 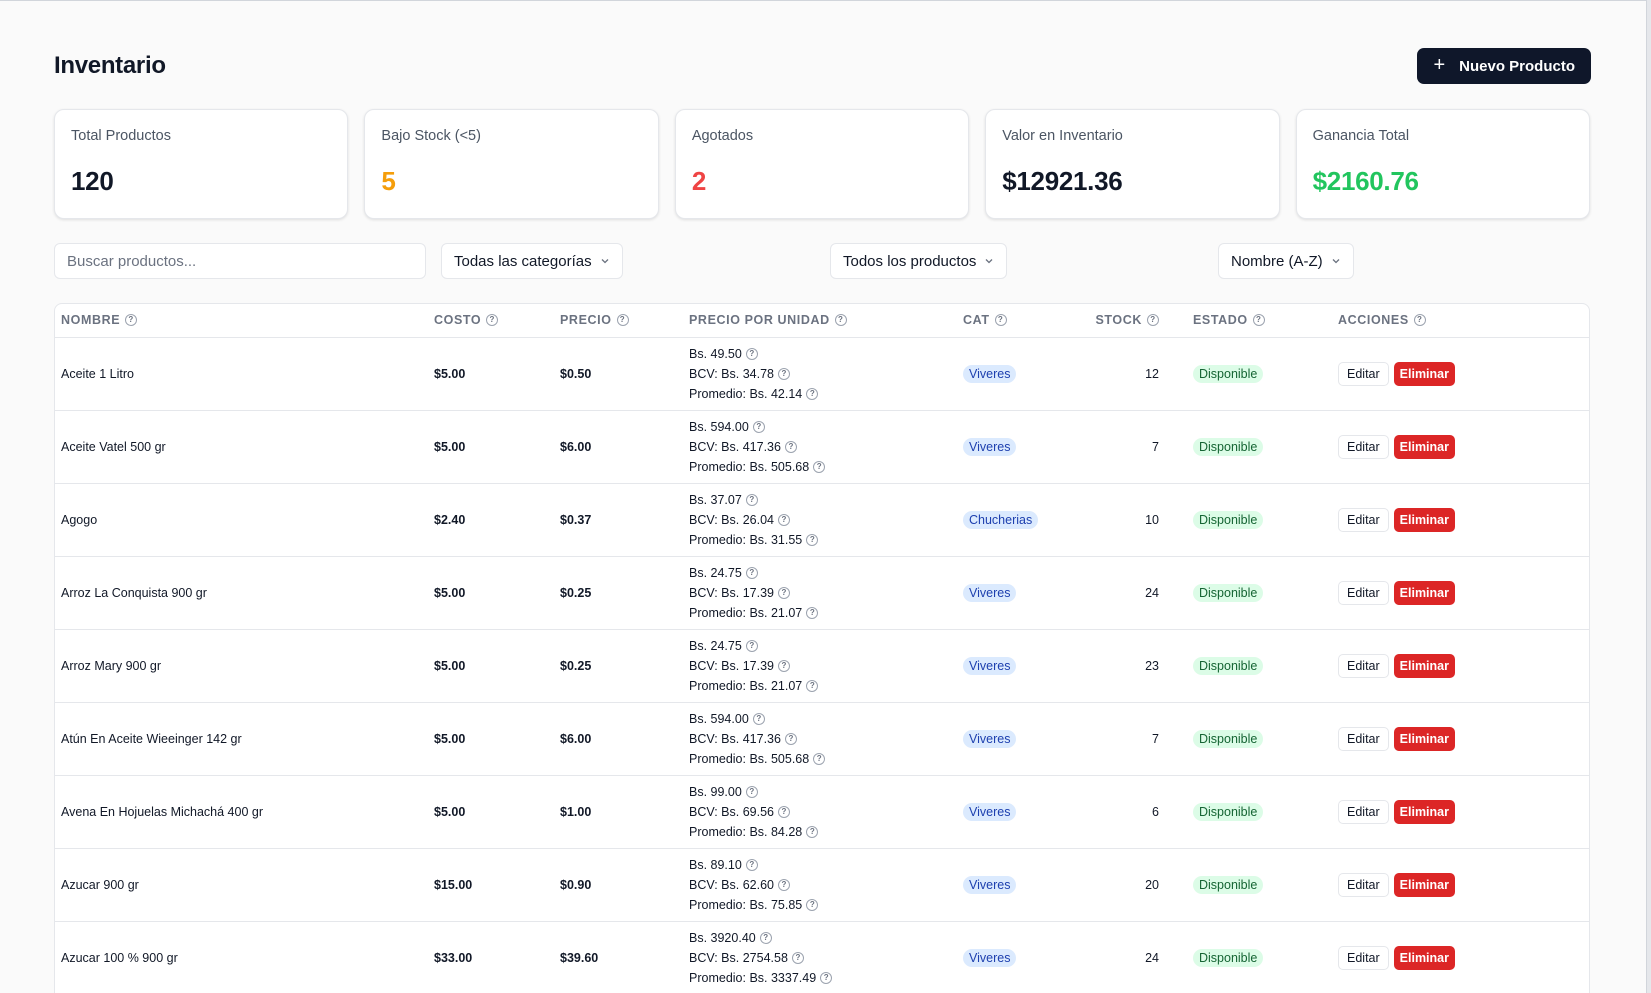 I want to click on ppu-bs-value: Bs. 24.75, so click(x=715, y=572).